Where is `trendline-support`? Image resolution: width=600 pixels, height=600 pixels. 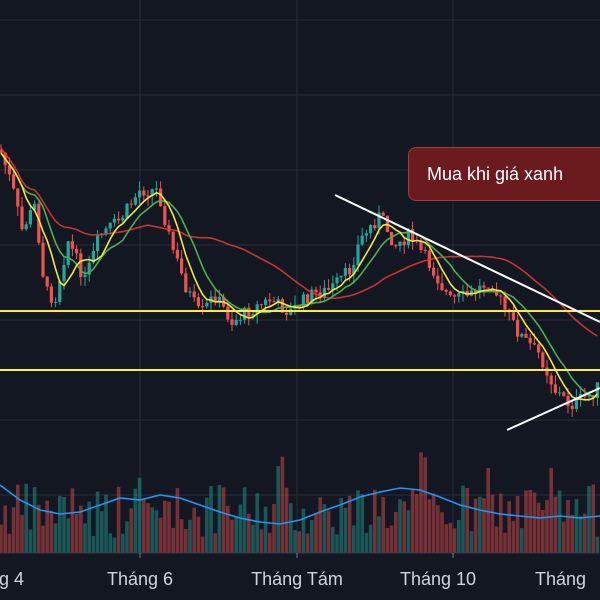
trendline-support is located at coordinates (553, 409).